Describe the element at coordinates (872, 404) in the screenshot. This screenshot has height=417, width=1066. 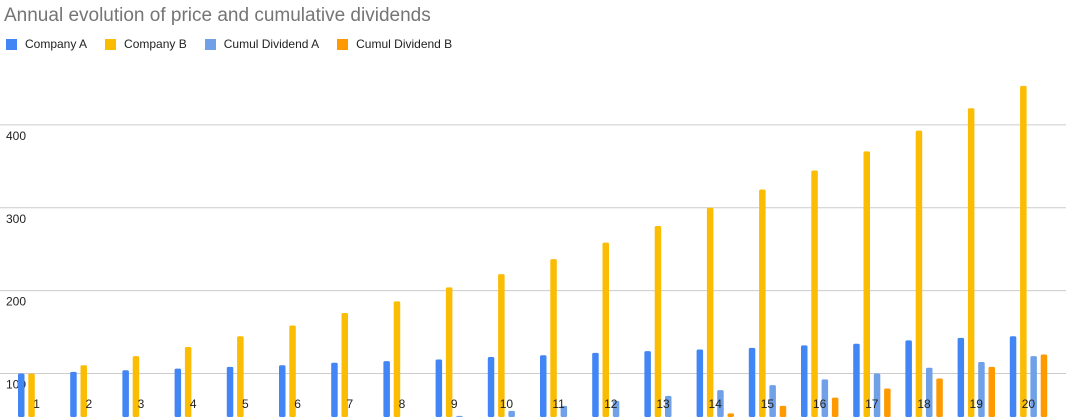
I see `x-tick-label-17: 17` at that location.